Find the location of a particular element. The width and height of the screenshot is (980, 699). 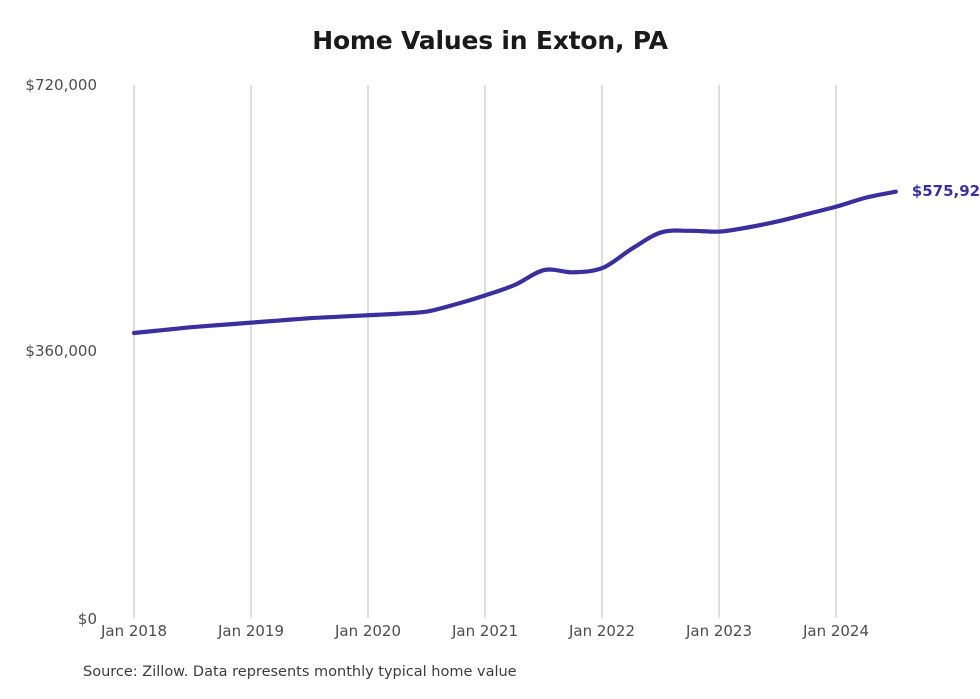

ytick-label-0: $0 is located at coordinates (87, 619).